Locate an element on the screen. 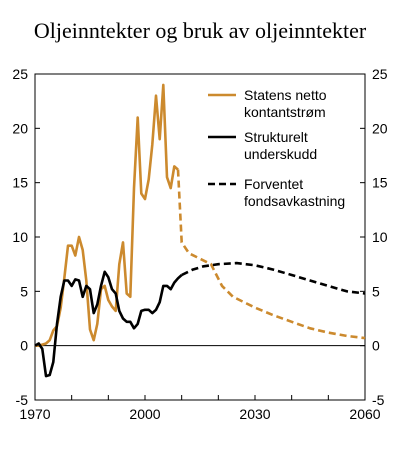  chart-title: Oljeinntekter og bruk av oljeinntekter is located at coordinates (200, 30).